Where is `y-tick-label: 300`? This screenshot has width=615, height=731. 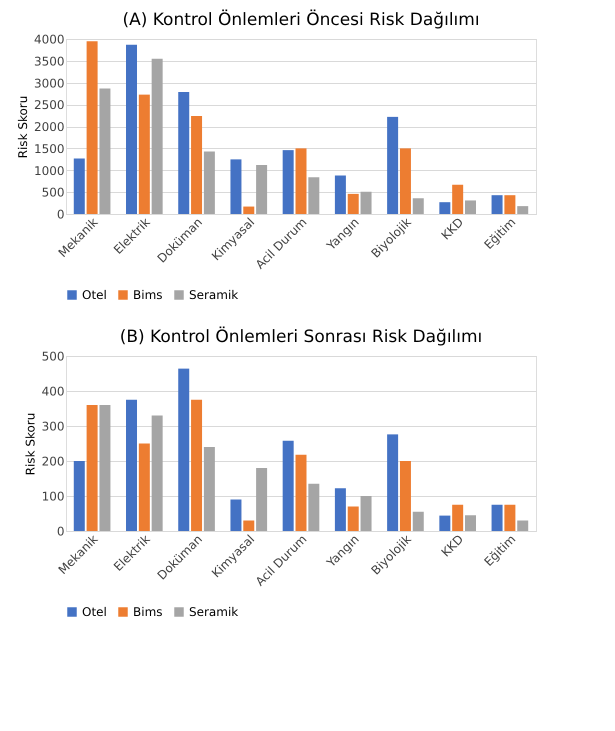 y-tick-label: 300 is located at coordinates (53, 427).